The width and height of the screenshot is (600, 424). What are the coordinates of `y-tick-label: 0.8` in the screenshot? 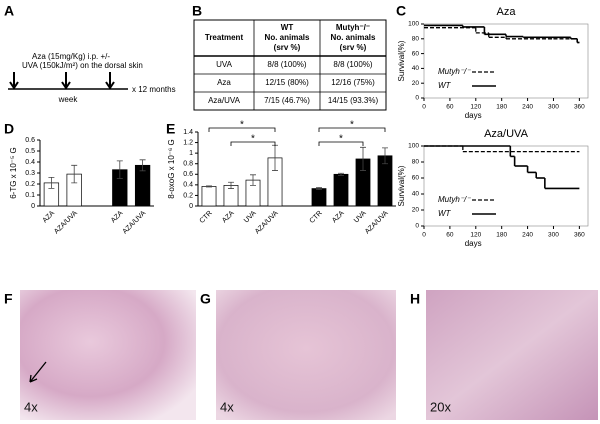 It's located at (188, 164).